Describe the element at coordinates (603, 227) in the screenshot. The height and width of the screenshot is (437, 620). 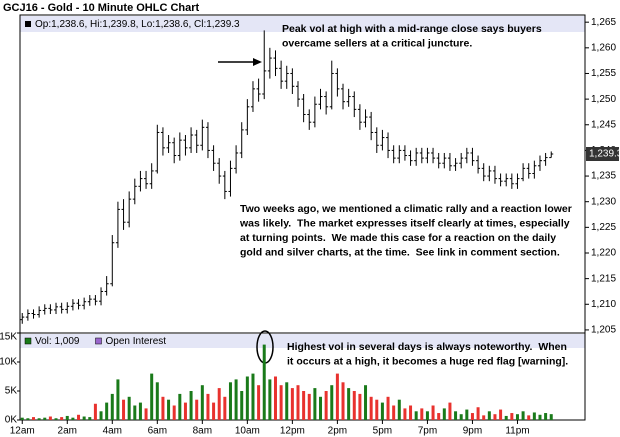
I see `y-tick-label: 1,225` at that location.